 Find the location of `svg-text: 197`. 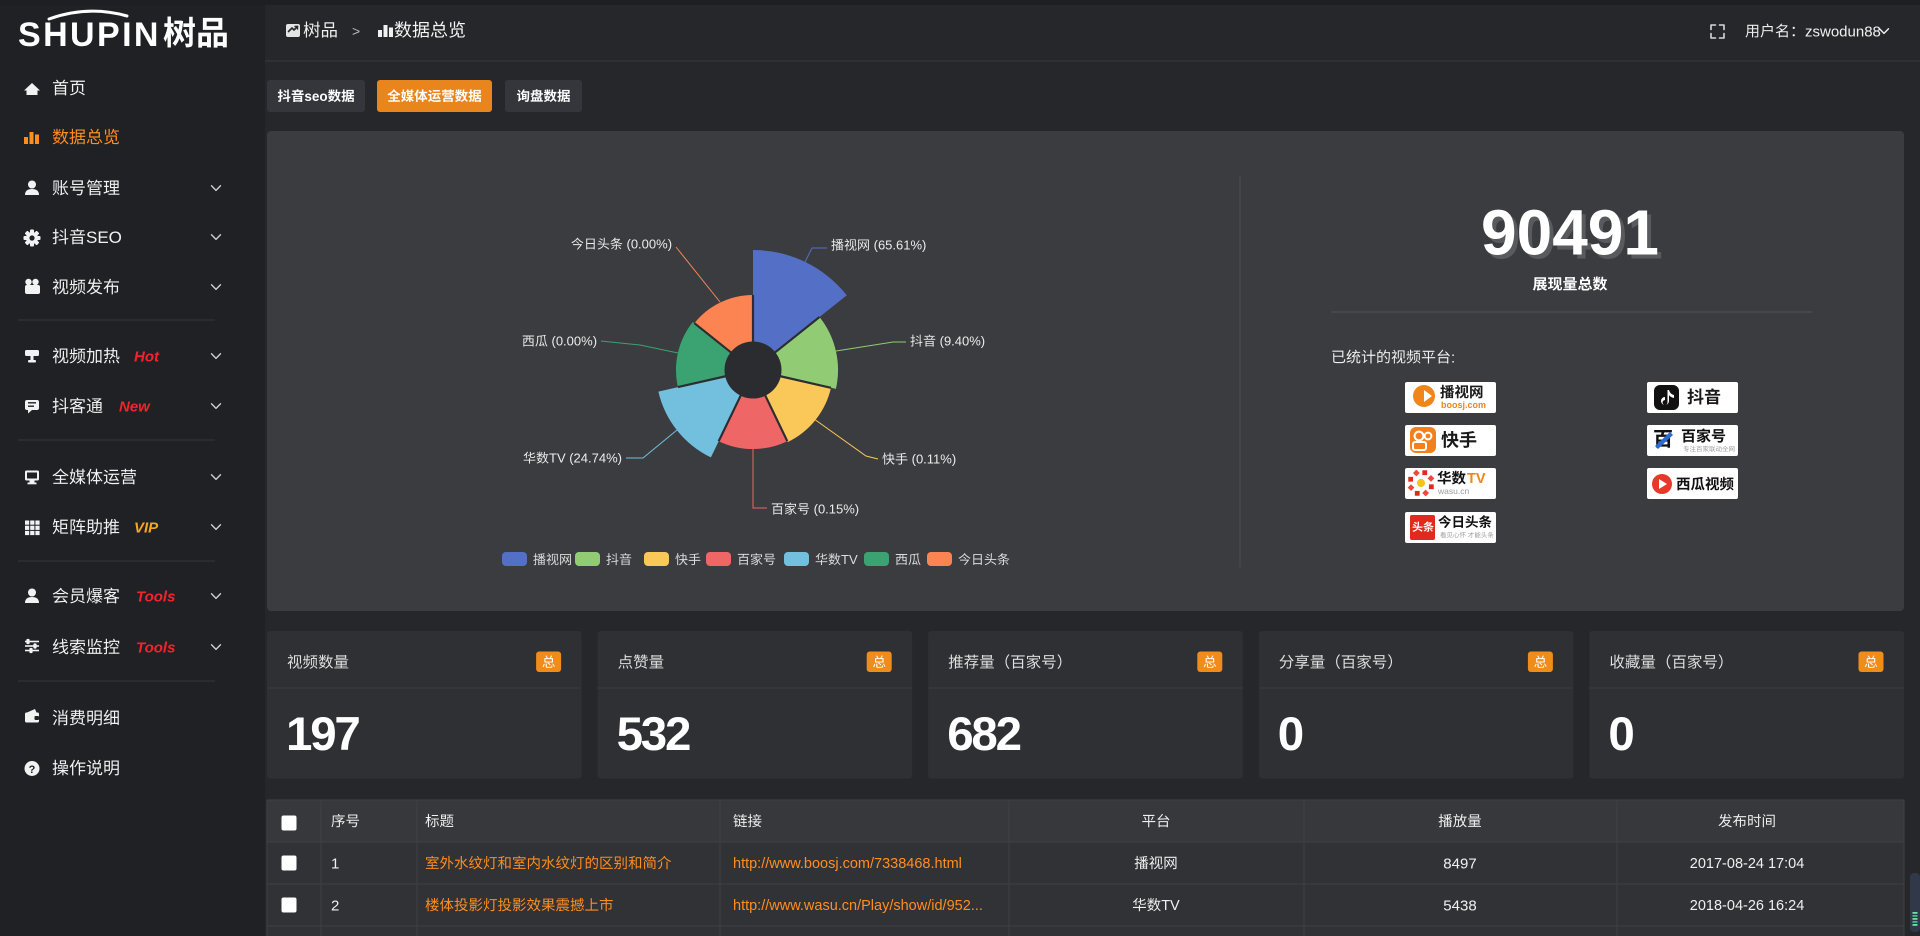

svg-text: 197 is located at coordinates (322, 734).